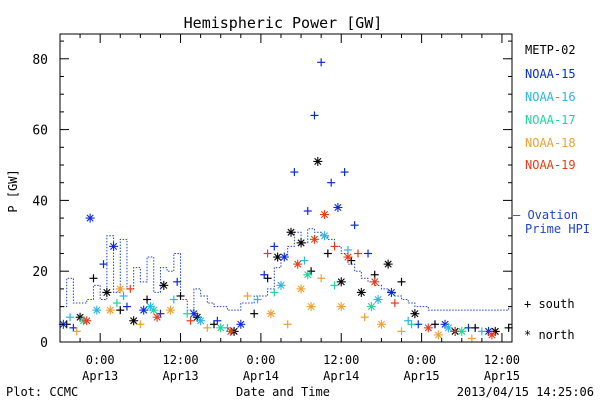  I want to click on y-axis-label: P [GW], so click(13, 190).